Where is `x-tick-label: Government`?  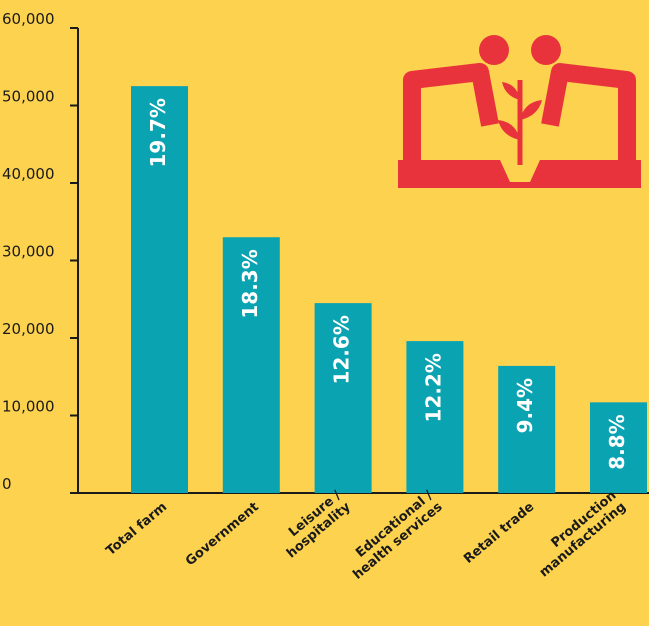
x-tick-label: Government is located at coordinates (222, 535).